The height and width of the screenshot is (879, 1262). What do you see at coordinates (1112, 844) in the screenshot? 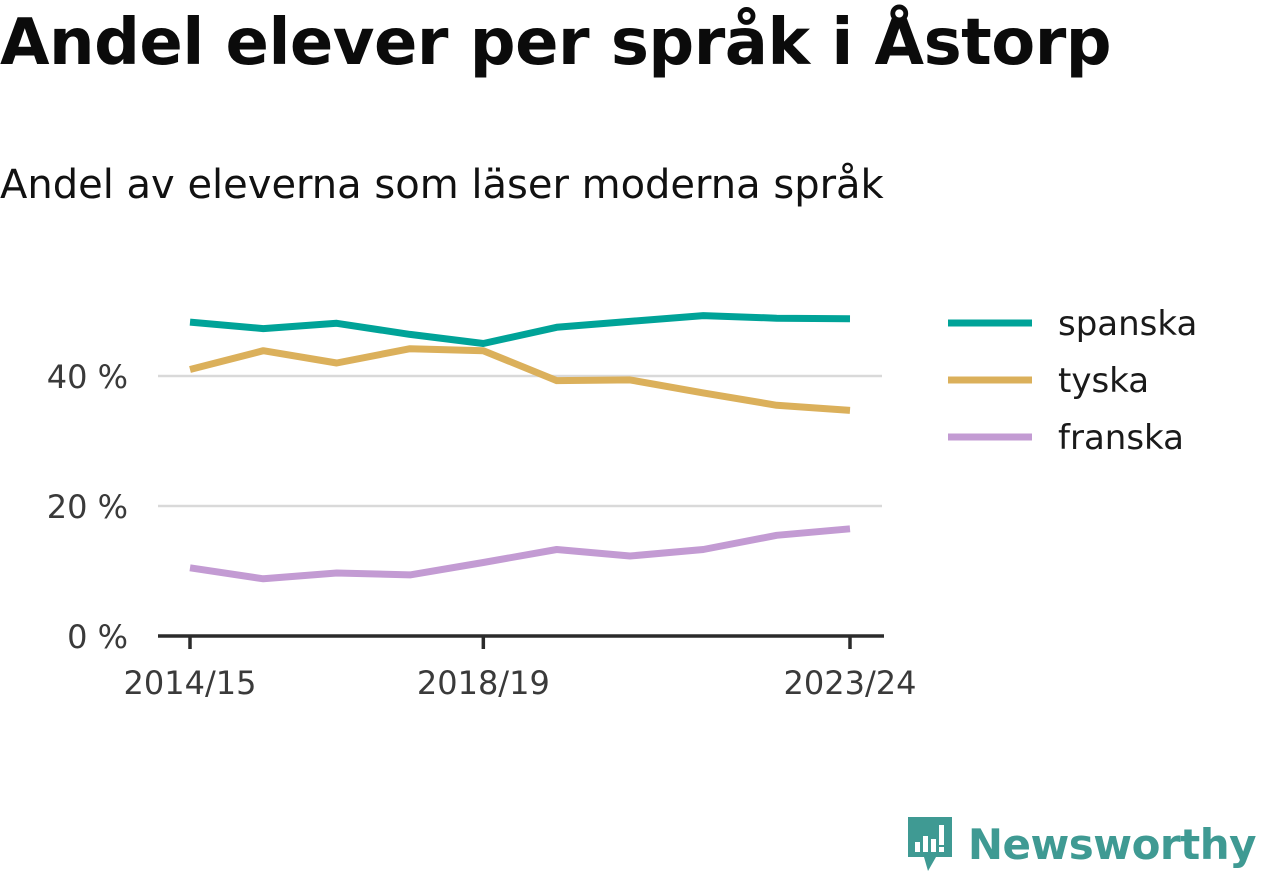
I see `newsworthy-logo-text: Newsworthy` at bounding box center [1112, 844].